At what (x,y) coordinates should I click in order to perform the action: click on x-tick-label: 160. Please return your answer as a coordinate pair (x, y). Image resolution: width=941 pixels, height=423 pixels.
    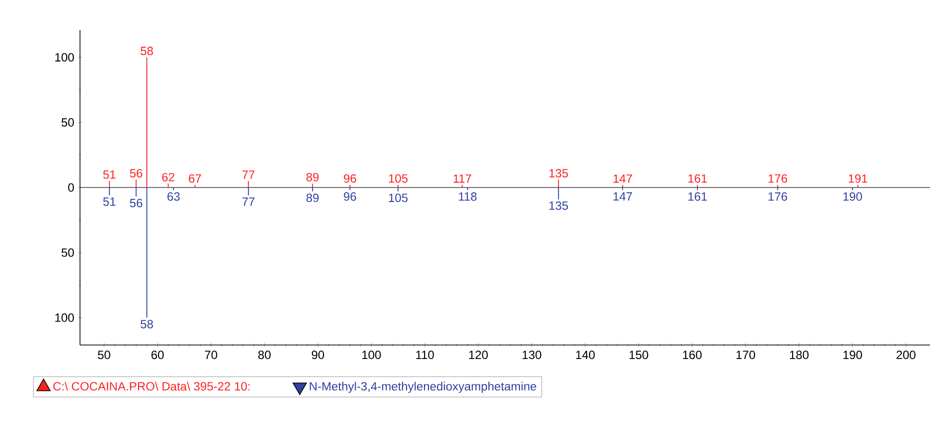
    Looking at the image, I should click on (692, 355).